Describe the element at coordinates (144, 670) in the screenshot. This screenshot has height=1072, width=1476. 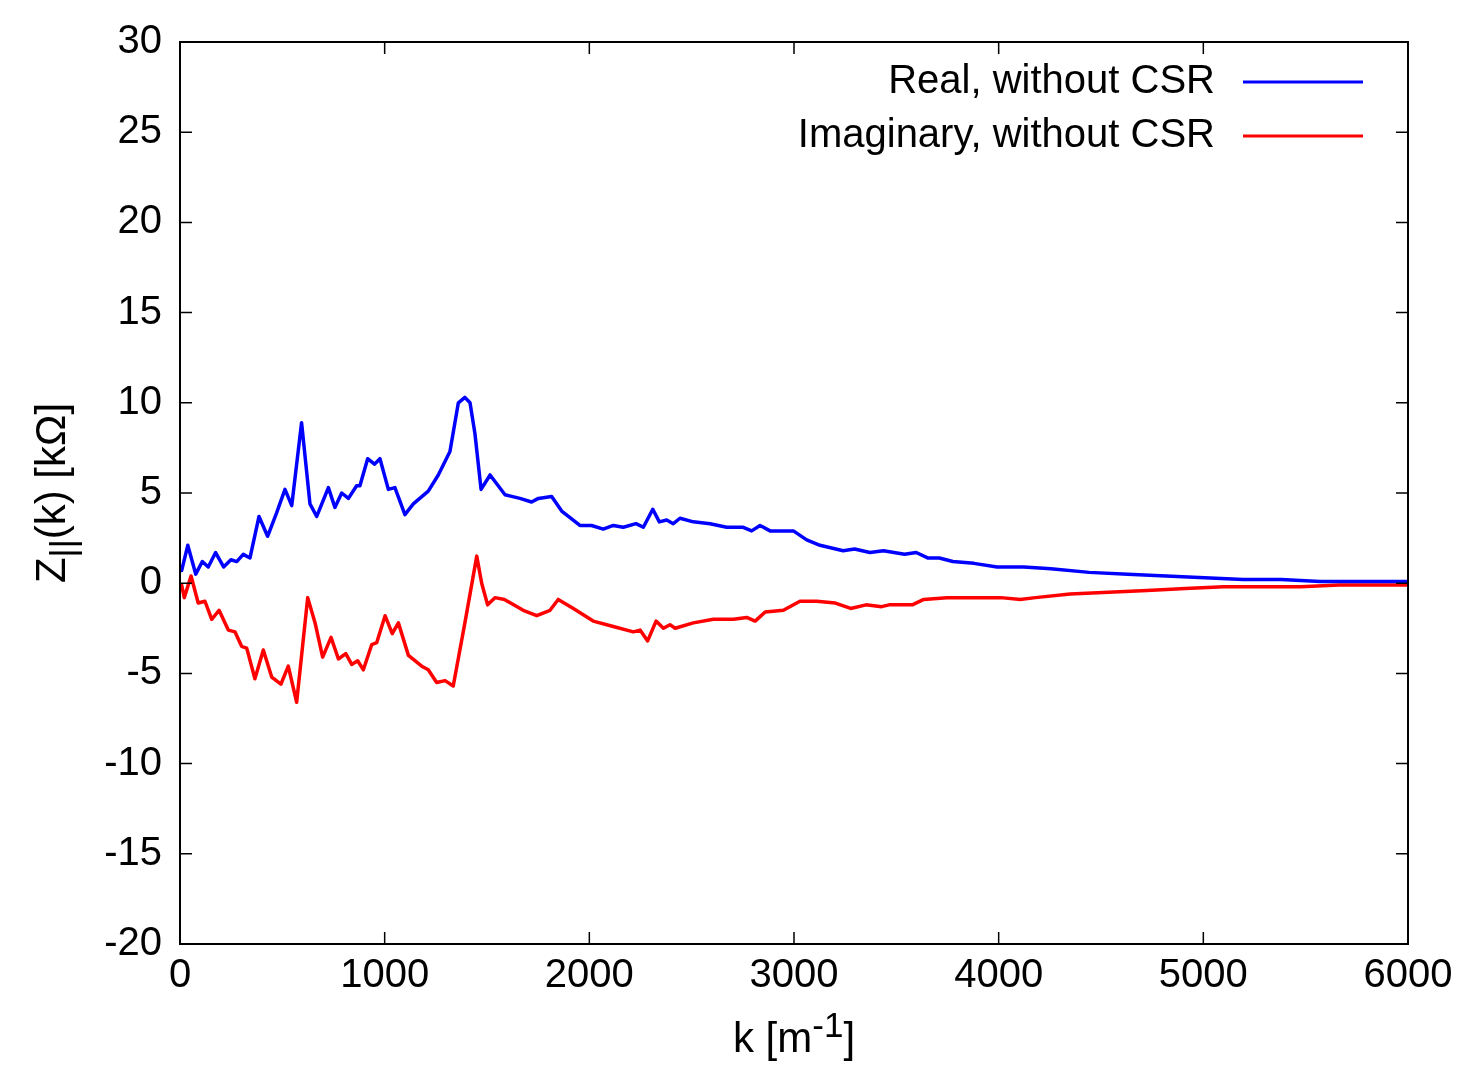
I see `y-tick-label: -5` at that location.